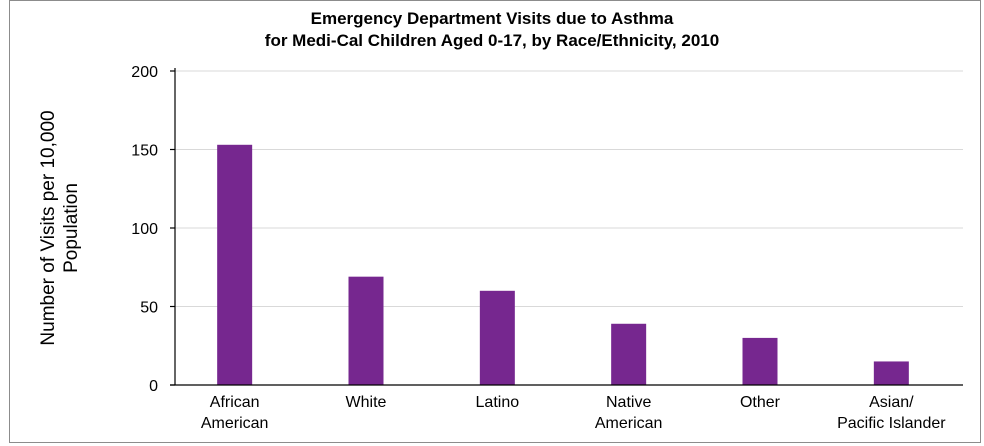 The width and height of the screenshot is (984, 446). Describe the element at coordinates (891, 402) in the screenshot. I see `x-tick-label: Asian/` at that location.